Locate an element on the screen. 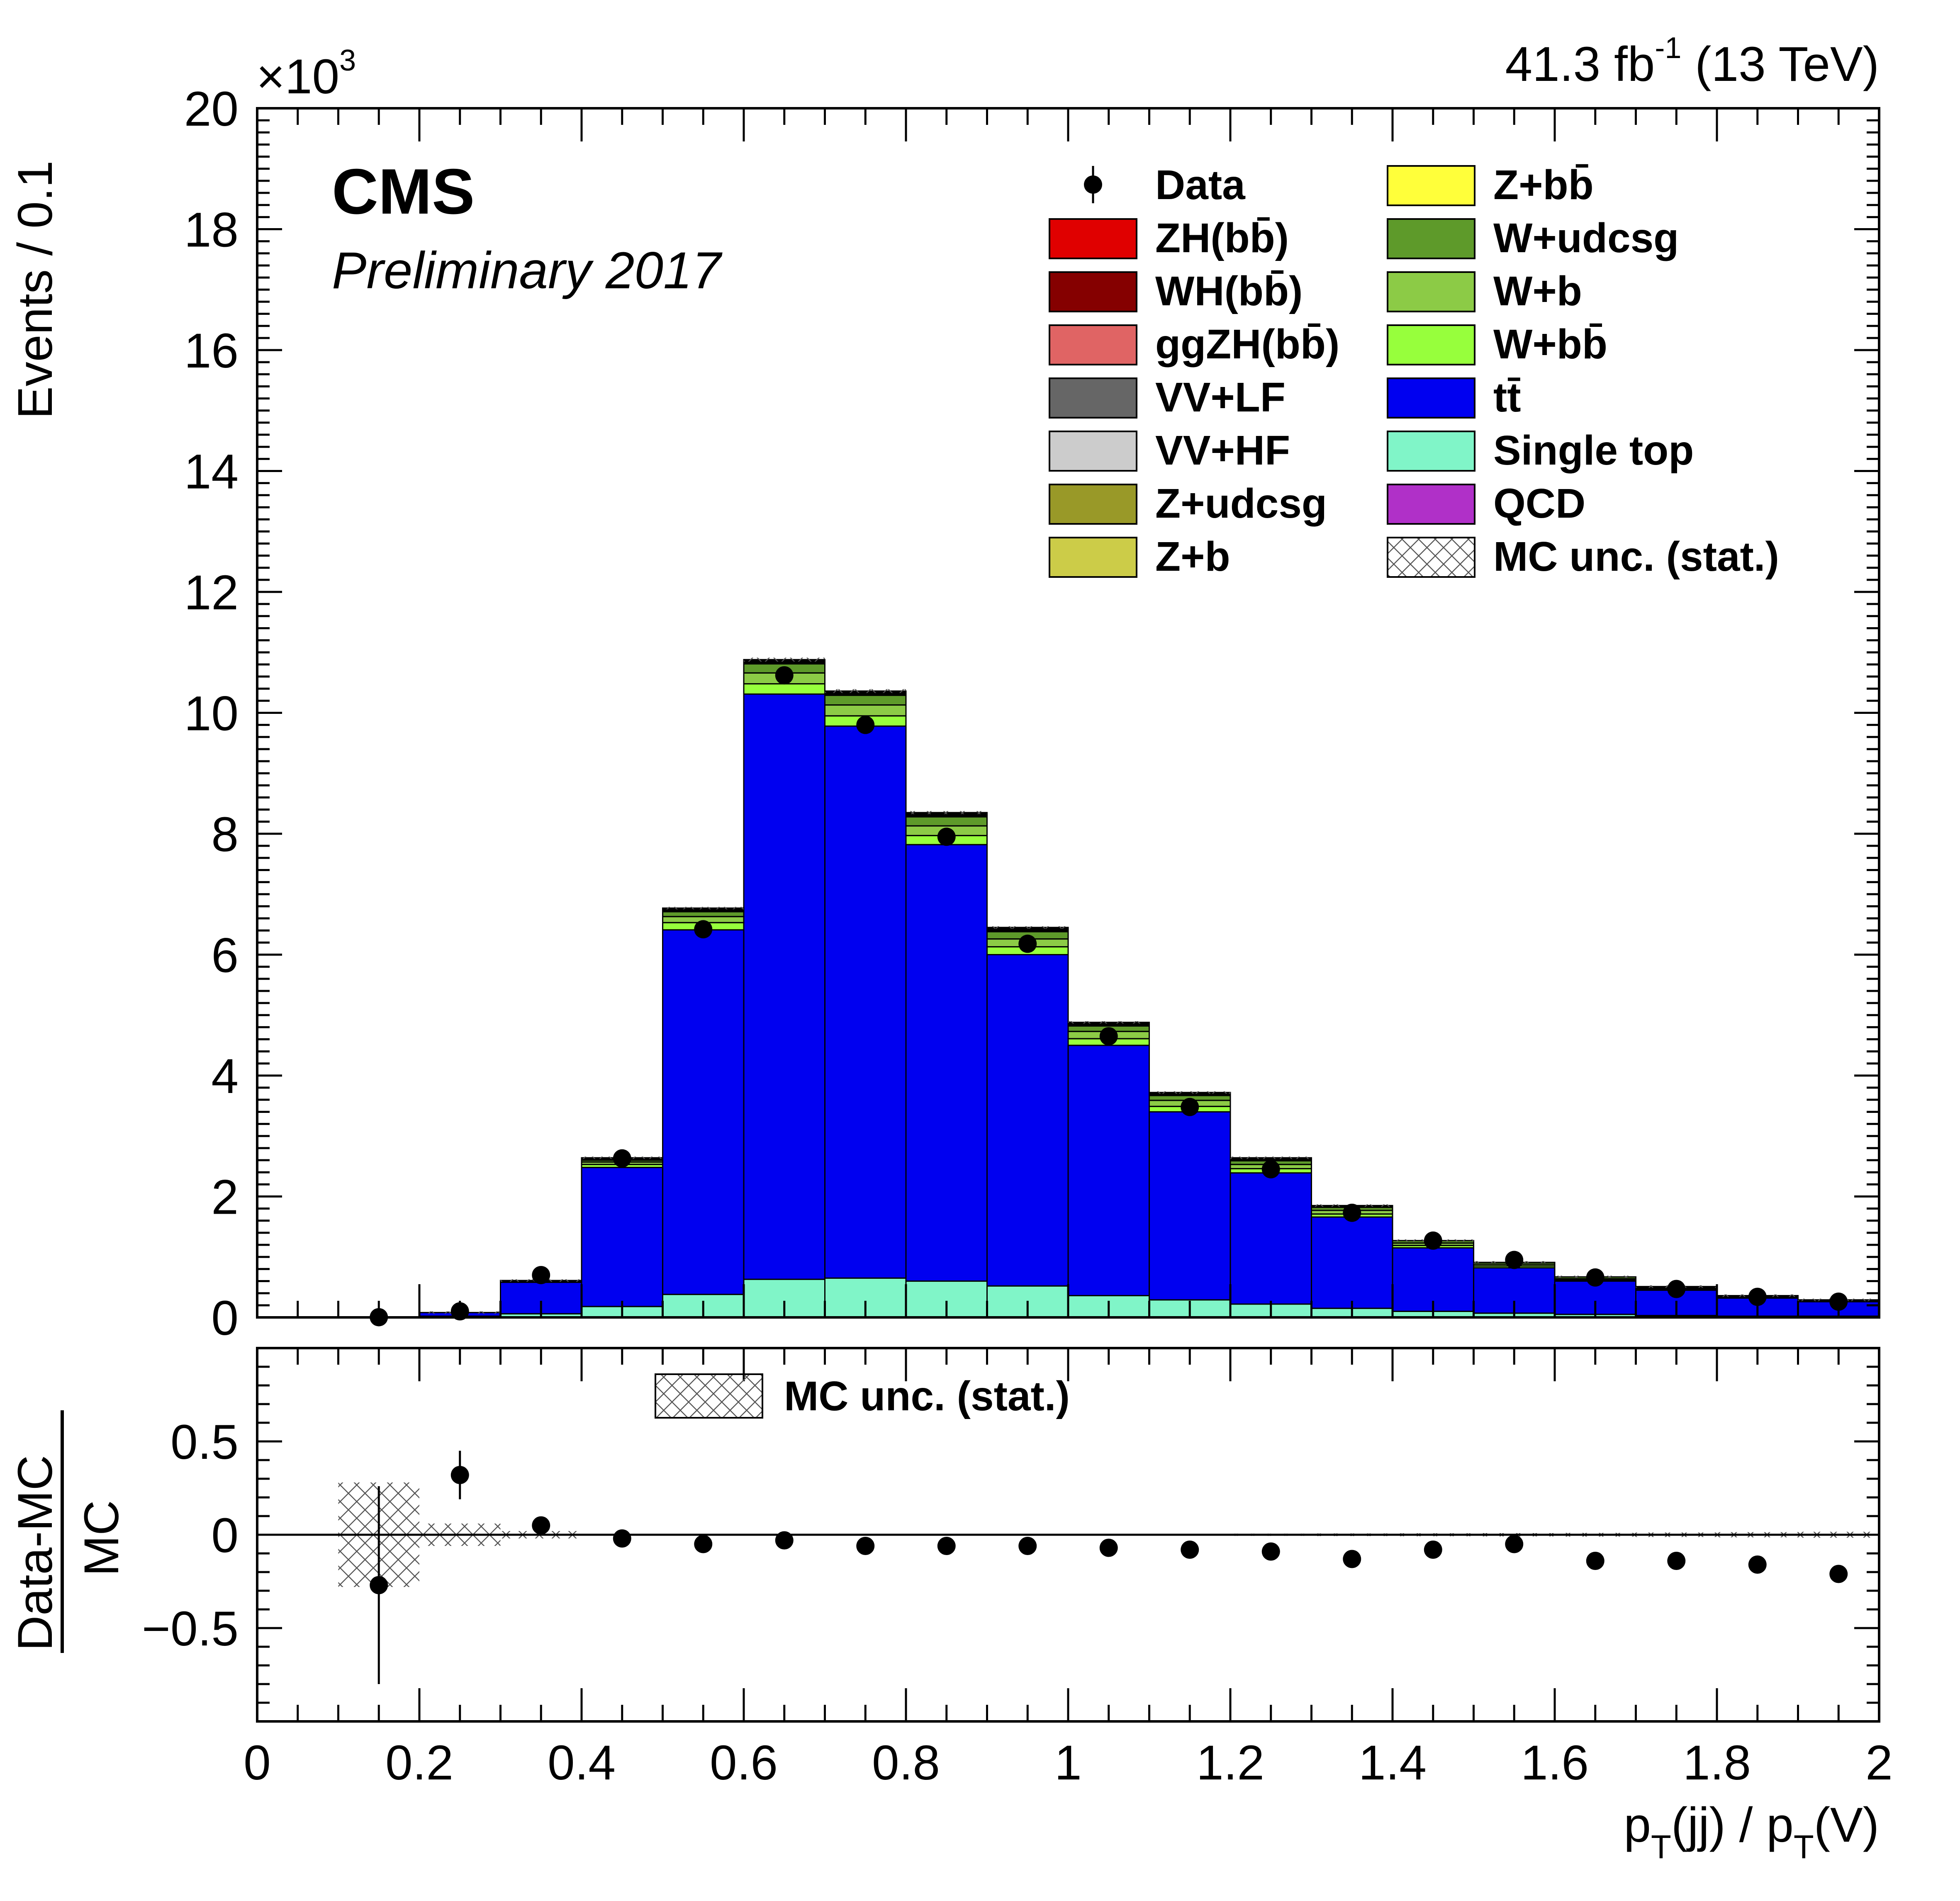 The height and width of the screenshot is (1901, 1960). legend-swatch-qcd is located at coordinates (1431, 504).